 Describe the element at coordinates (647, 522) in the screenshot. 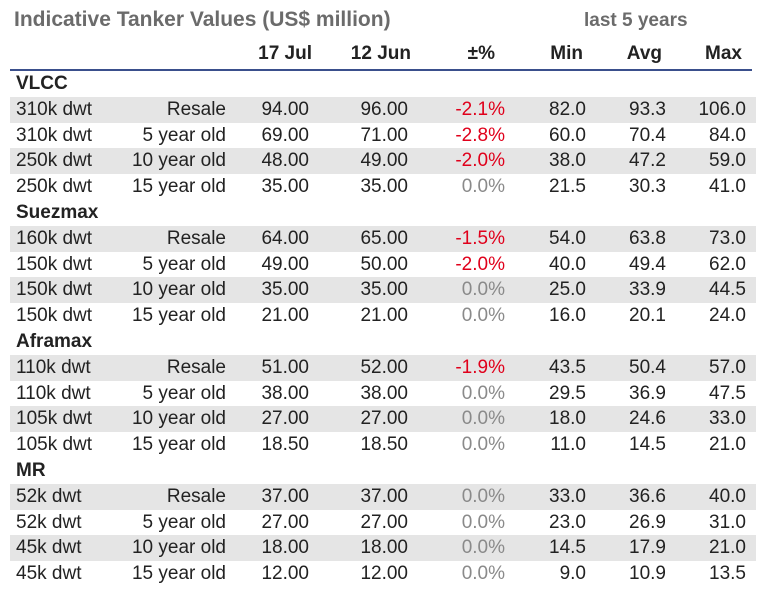

I see `avg-cell: 26.9` at that location.